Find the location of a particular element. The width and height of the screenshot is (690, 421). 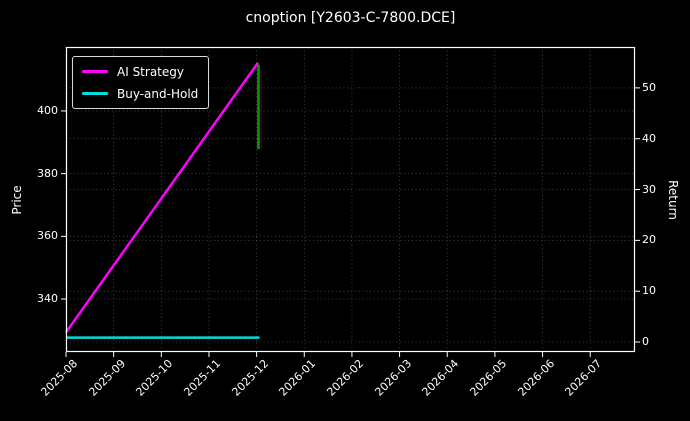

y-right-tick-label: 20 is located at coordinates (649, 240).